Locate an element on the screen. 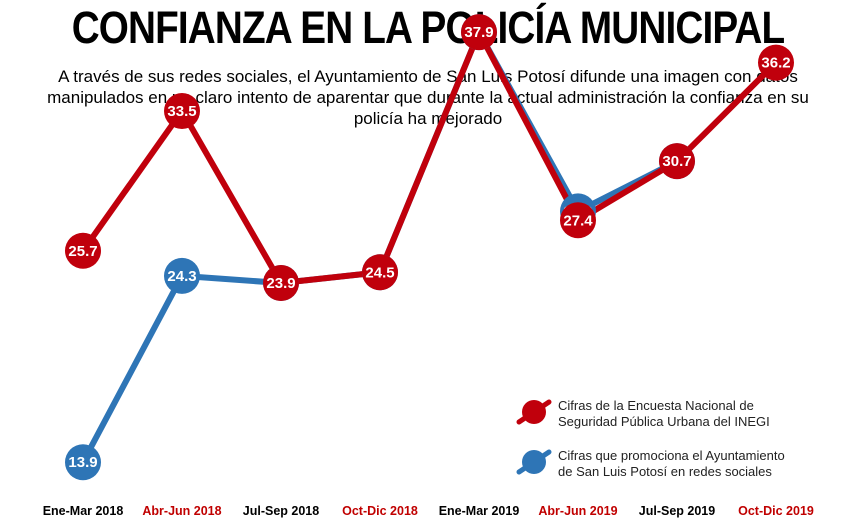 The image size is (856, 529). data-point-red: 27.4 is located at coordinates (578, 220).